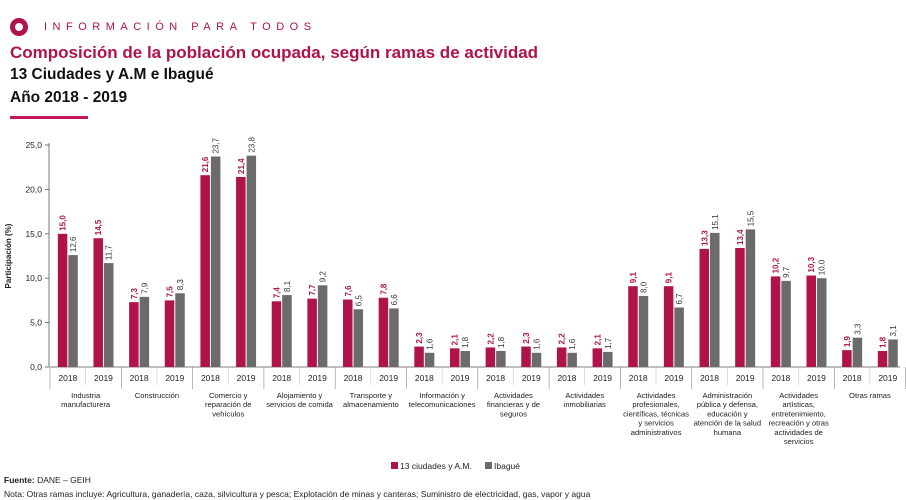 The image size is (906, 500). Describe the element at coordinates (811, 264) in the screenshot. I see `data-label-13-ciudades: 10,3` at that location.